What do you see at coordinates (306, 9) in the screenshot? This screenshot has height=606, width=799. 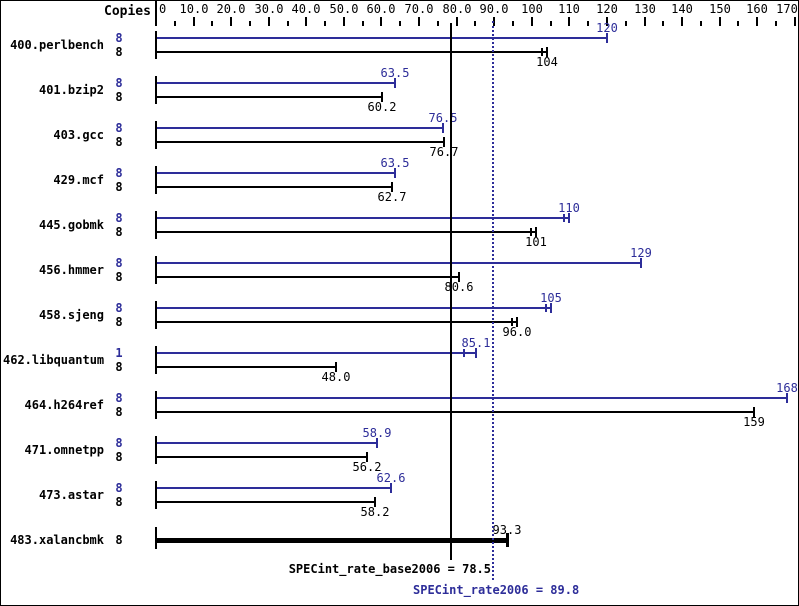 I see `axis-tick-label: 40.0` at bounding box center [306, 9].